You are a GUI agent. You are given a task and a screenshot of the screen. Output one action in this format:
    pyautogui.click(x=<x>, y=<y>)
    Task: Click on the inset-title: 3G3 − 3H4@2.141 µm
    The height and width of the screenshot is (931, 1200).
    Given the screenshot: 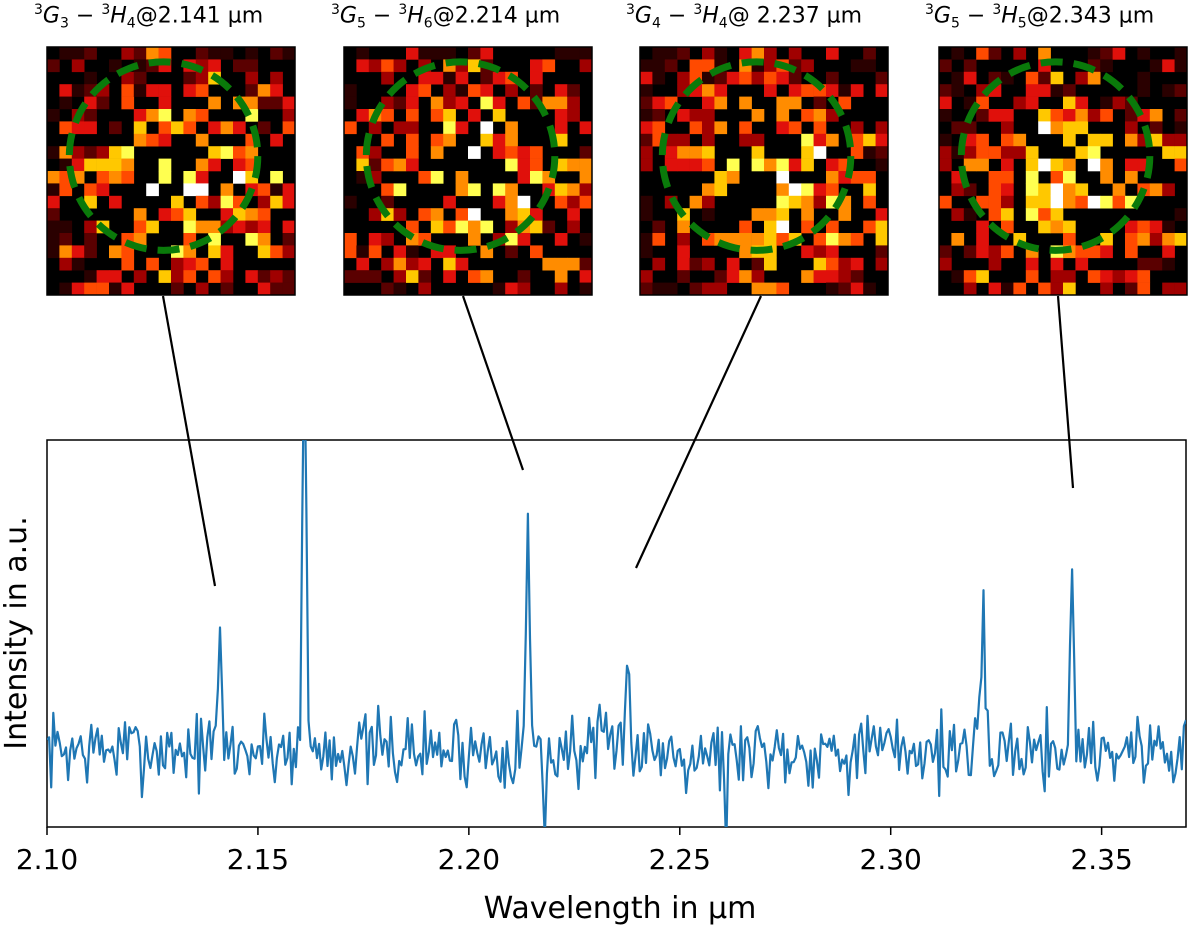 What is the action you would take?
    pyautogui.click(x=149, y=17)
    